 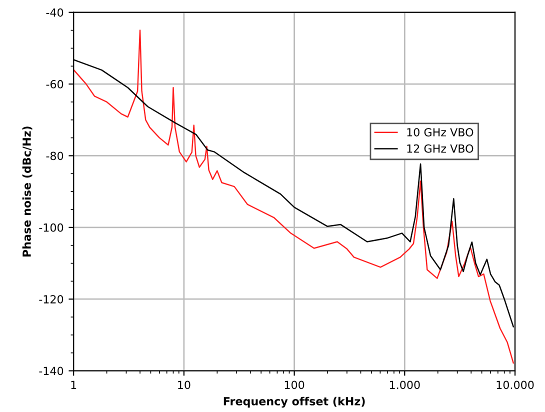 What do you see at coordinates (51, 371) in the screenshot?
I see `y-tick-label: -140` at bounding box center [51, 371].